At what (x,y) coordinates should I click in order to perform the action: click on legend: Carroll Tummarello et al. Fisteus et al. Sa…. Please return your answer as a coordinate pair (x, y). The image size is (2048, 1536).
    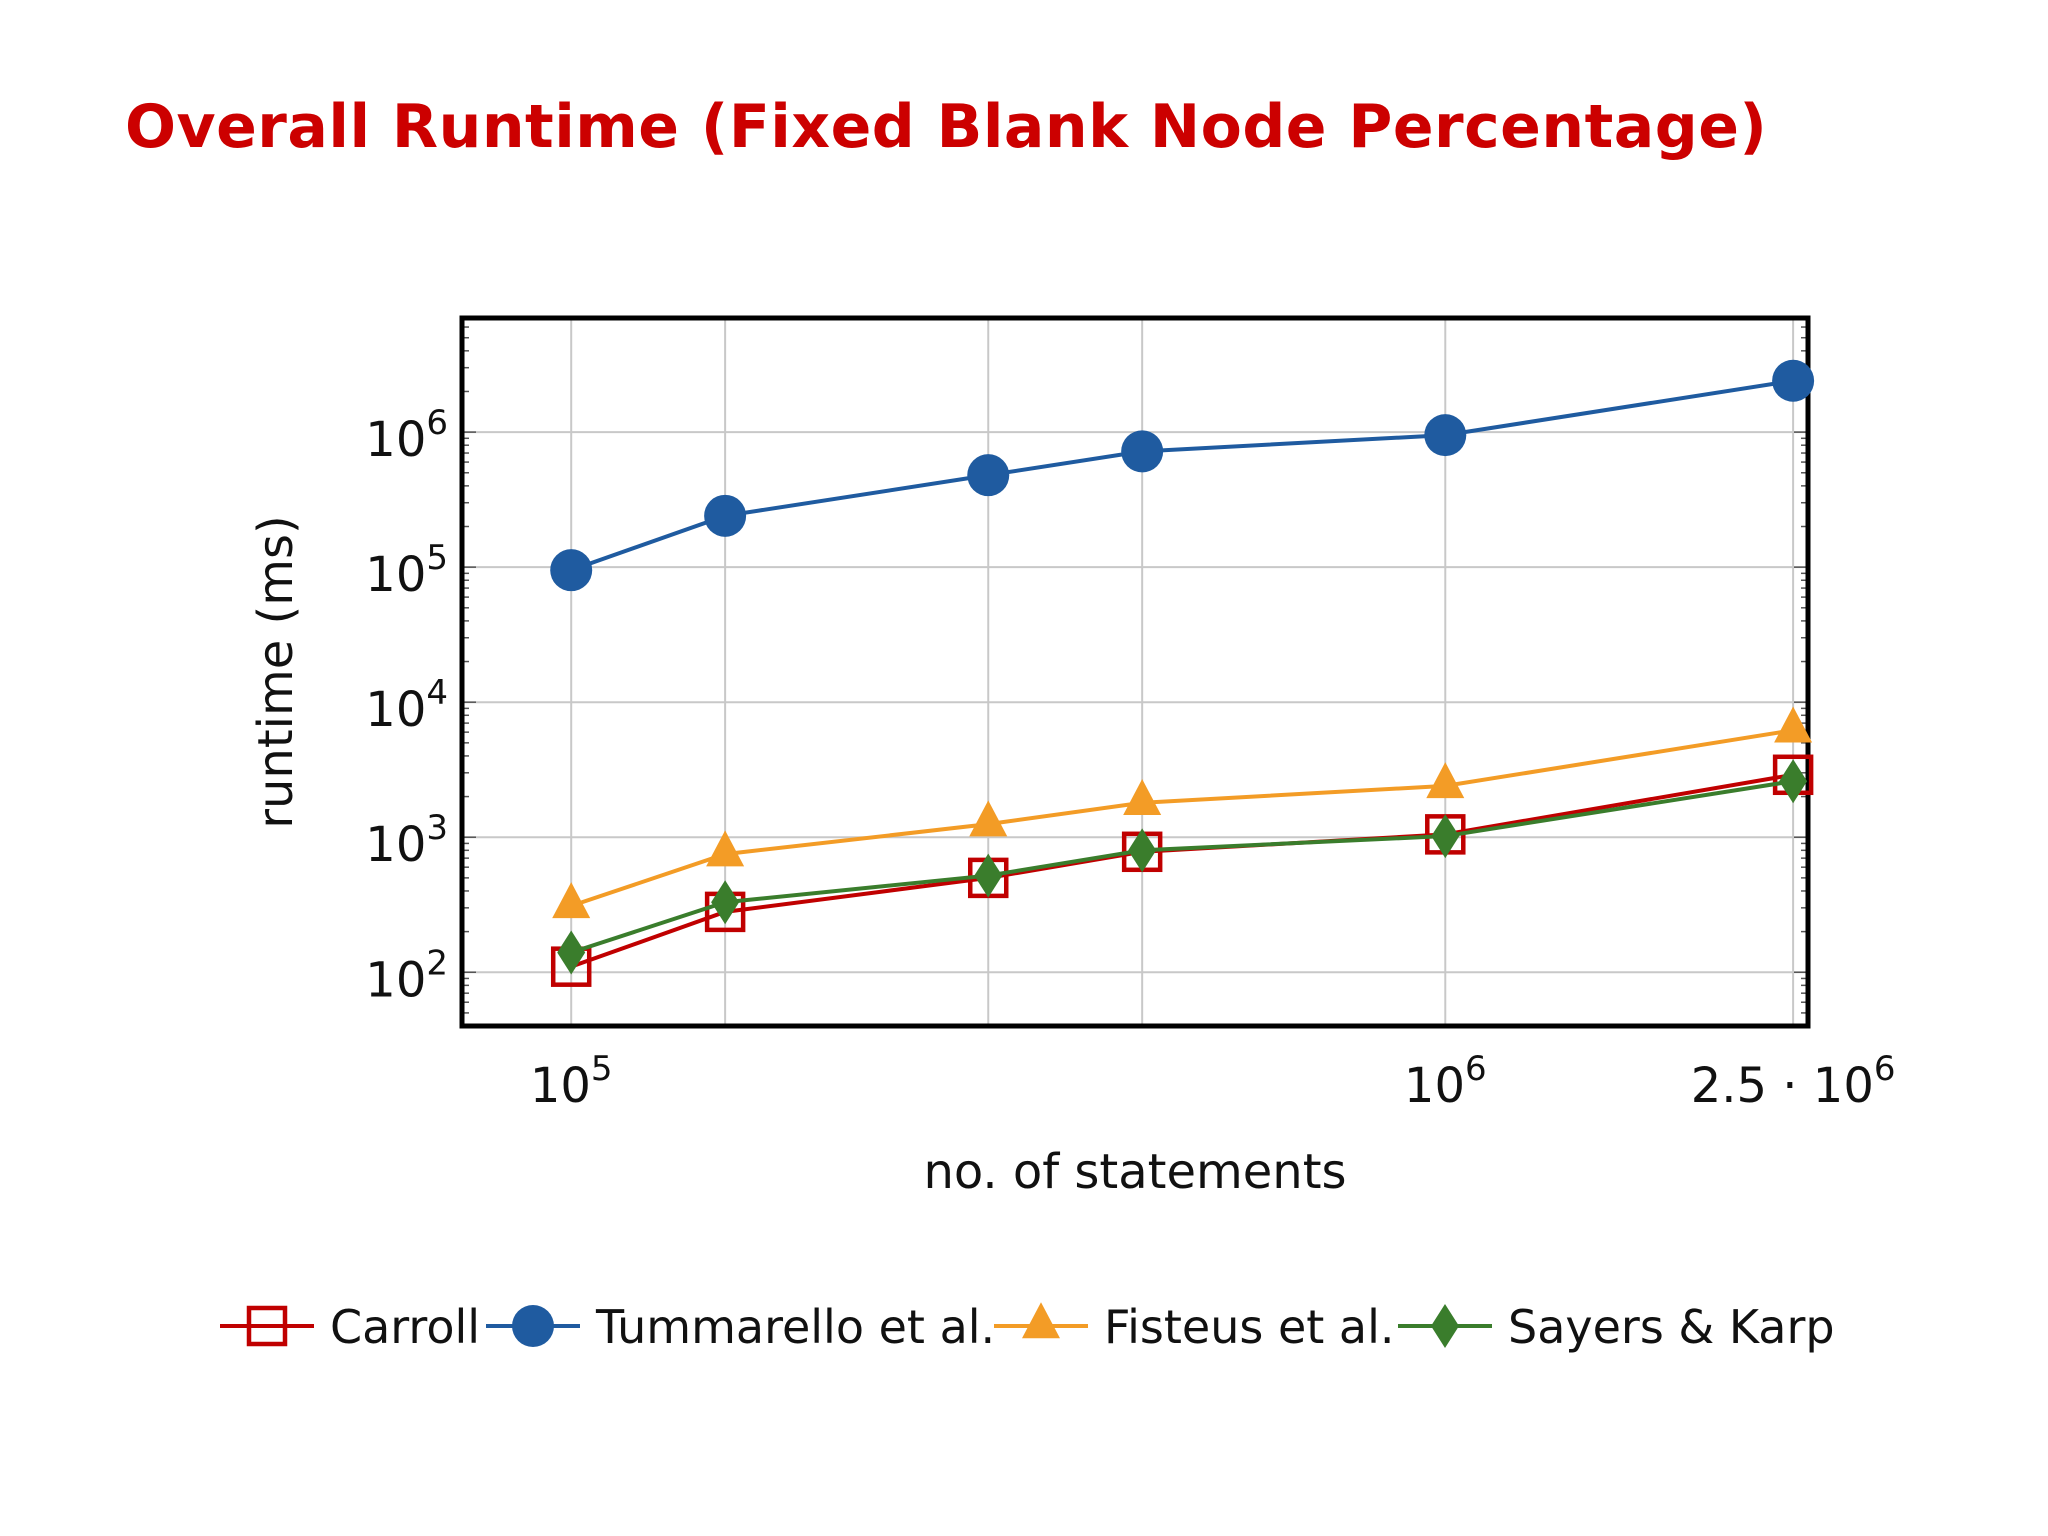
    Looking at the image, I should click on (1027, 1327).